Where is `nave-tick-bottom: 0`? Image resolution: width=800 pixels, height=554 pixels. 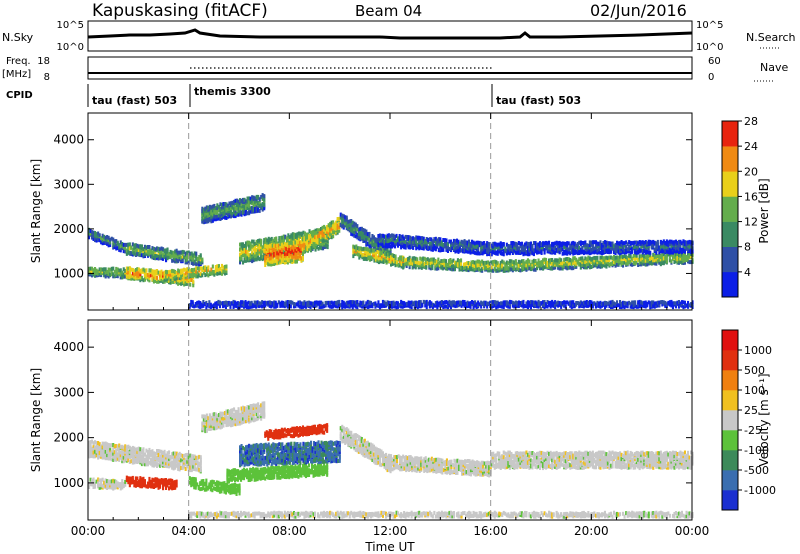
nave-tick-bottom: 0 is located at coordinates (711, 77).